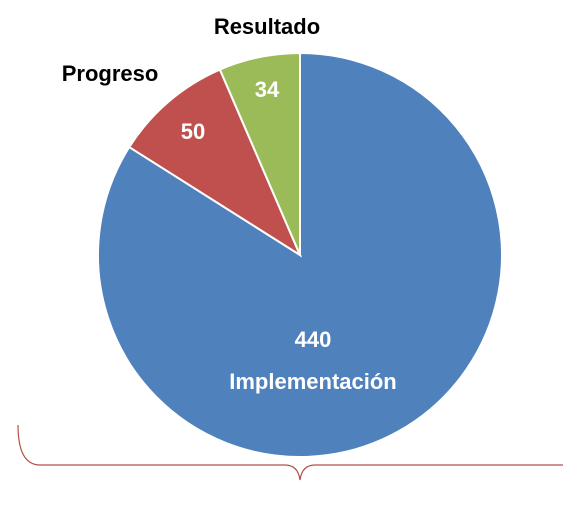 The image size is (565, 511). I want to click on value-label: 50, so click(193, 131).